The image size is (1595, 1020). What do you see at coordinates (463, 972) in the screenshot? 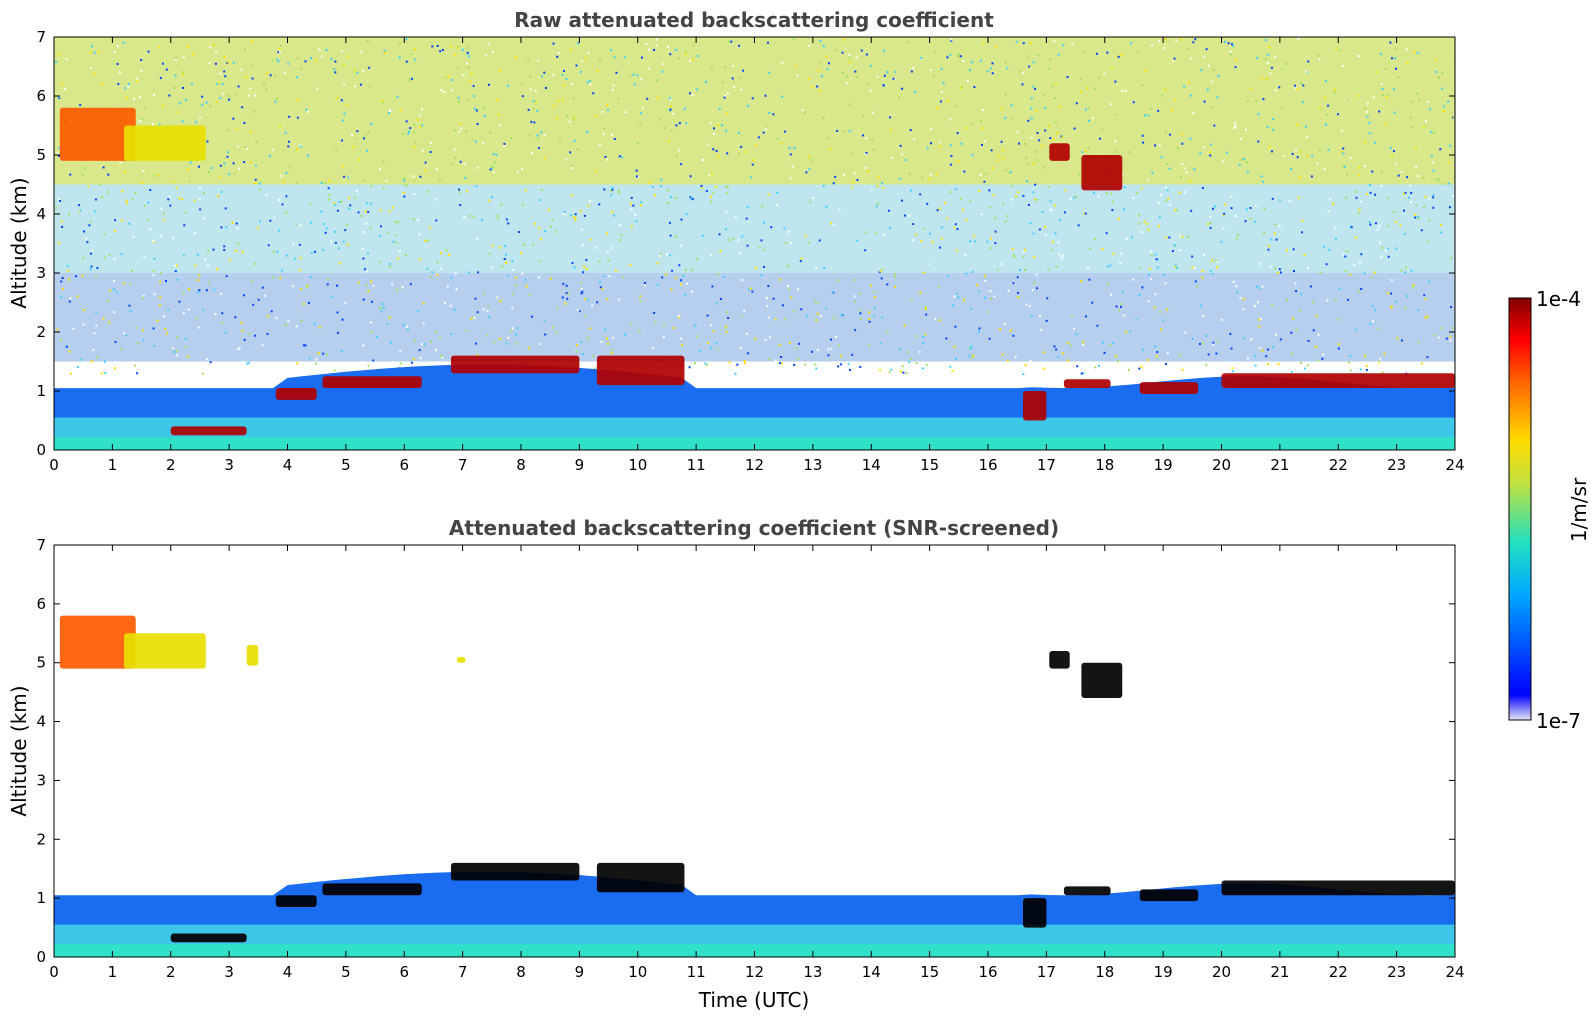
I see `panel-screened-xtick-label: 7` at bounding box center [463, 972].